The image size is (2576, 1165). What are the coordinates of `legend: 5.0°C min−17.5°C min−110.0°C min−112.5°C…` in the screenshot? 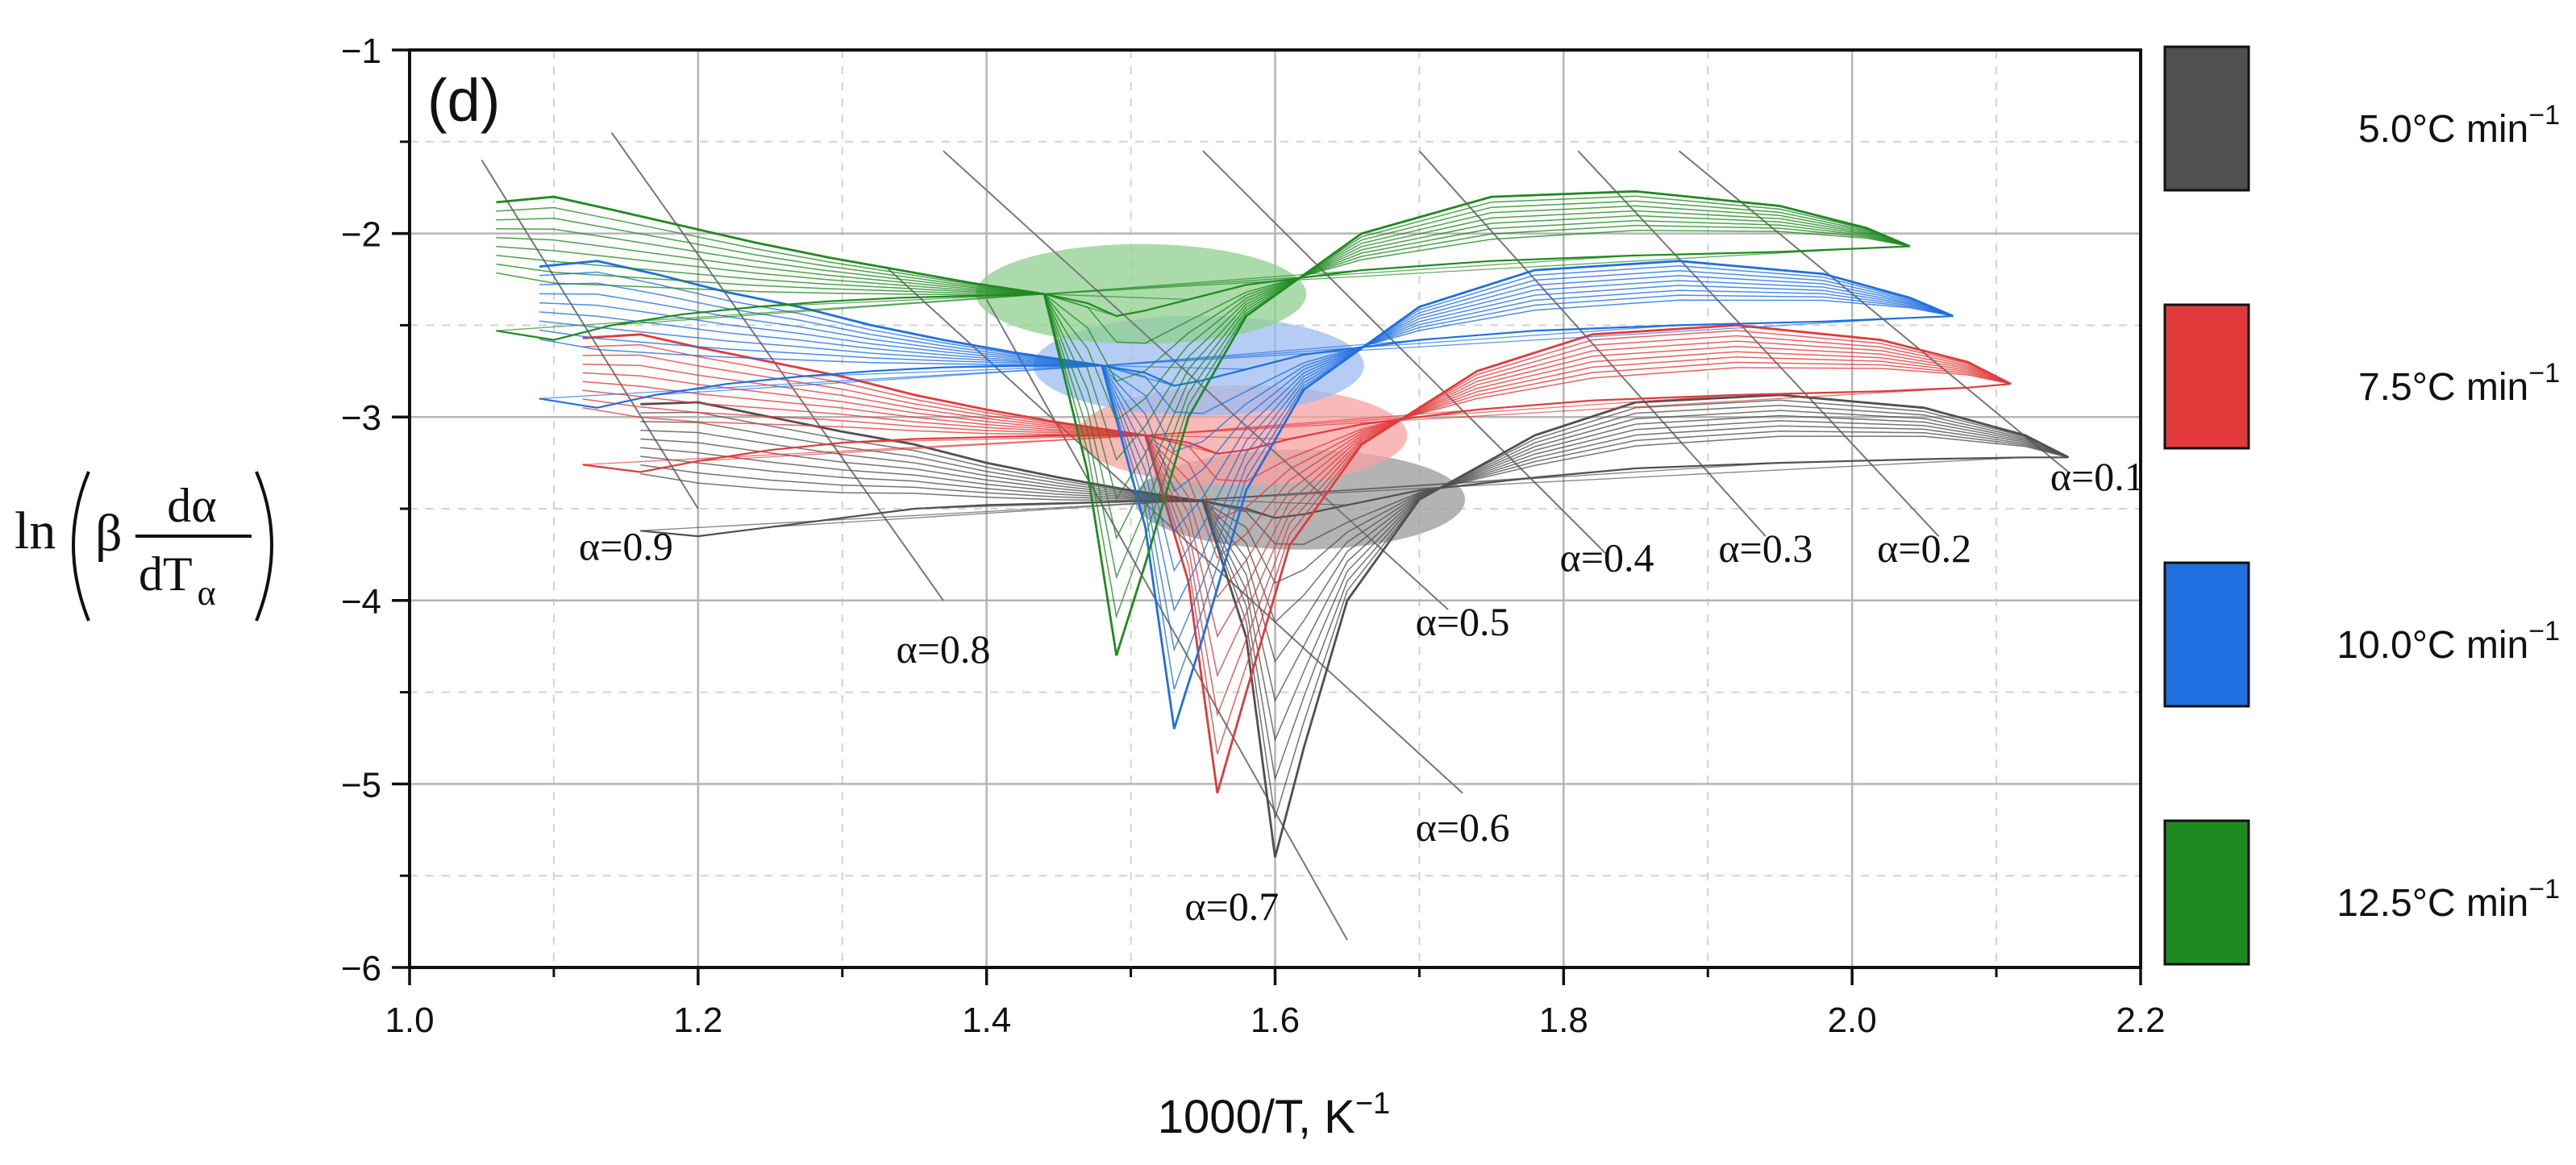 It's located at (2361, 505).